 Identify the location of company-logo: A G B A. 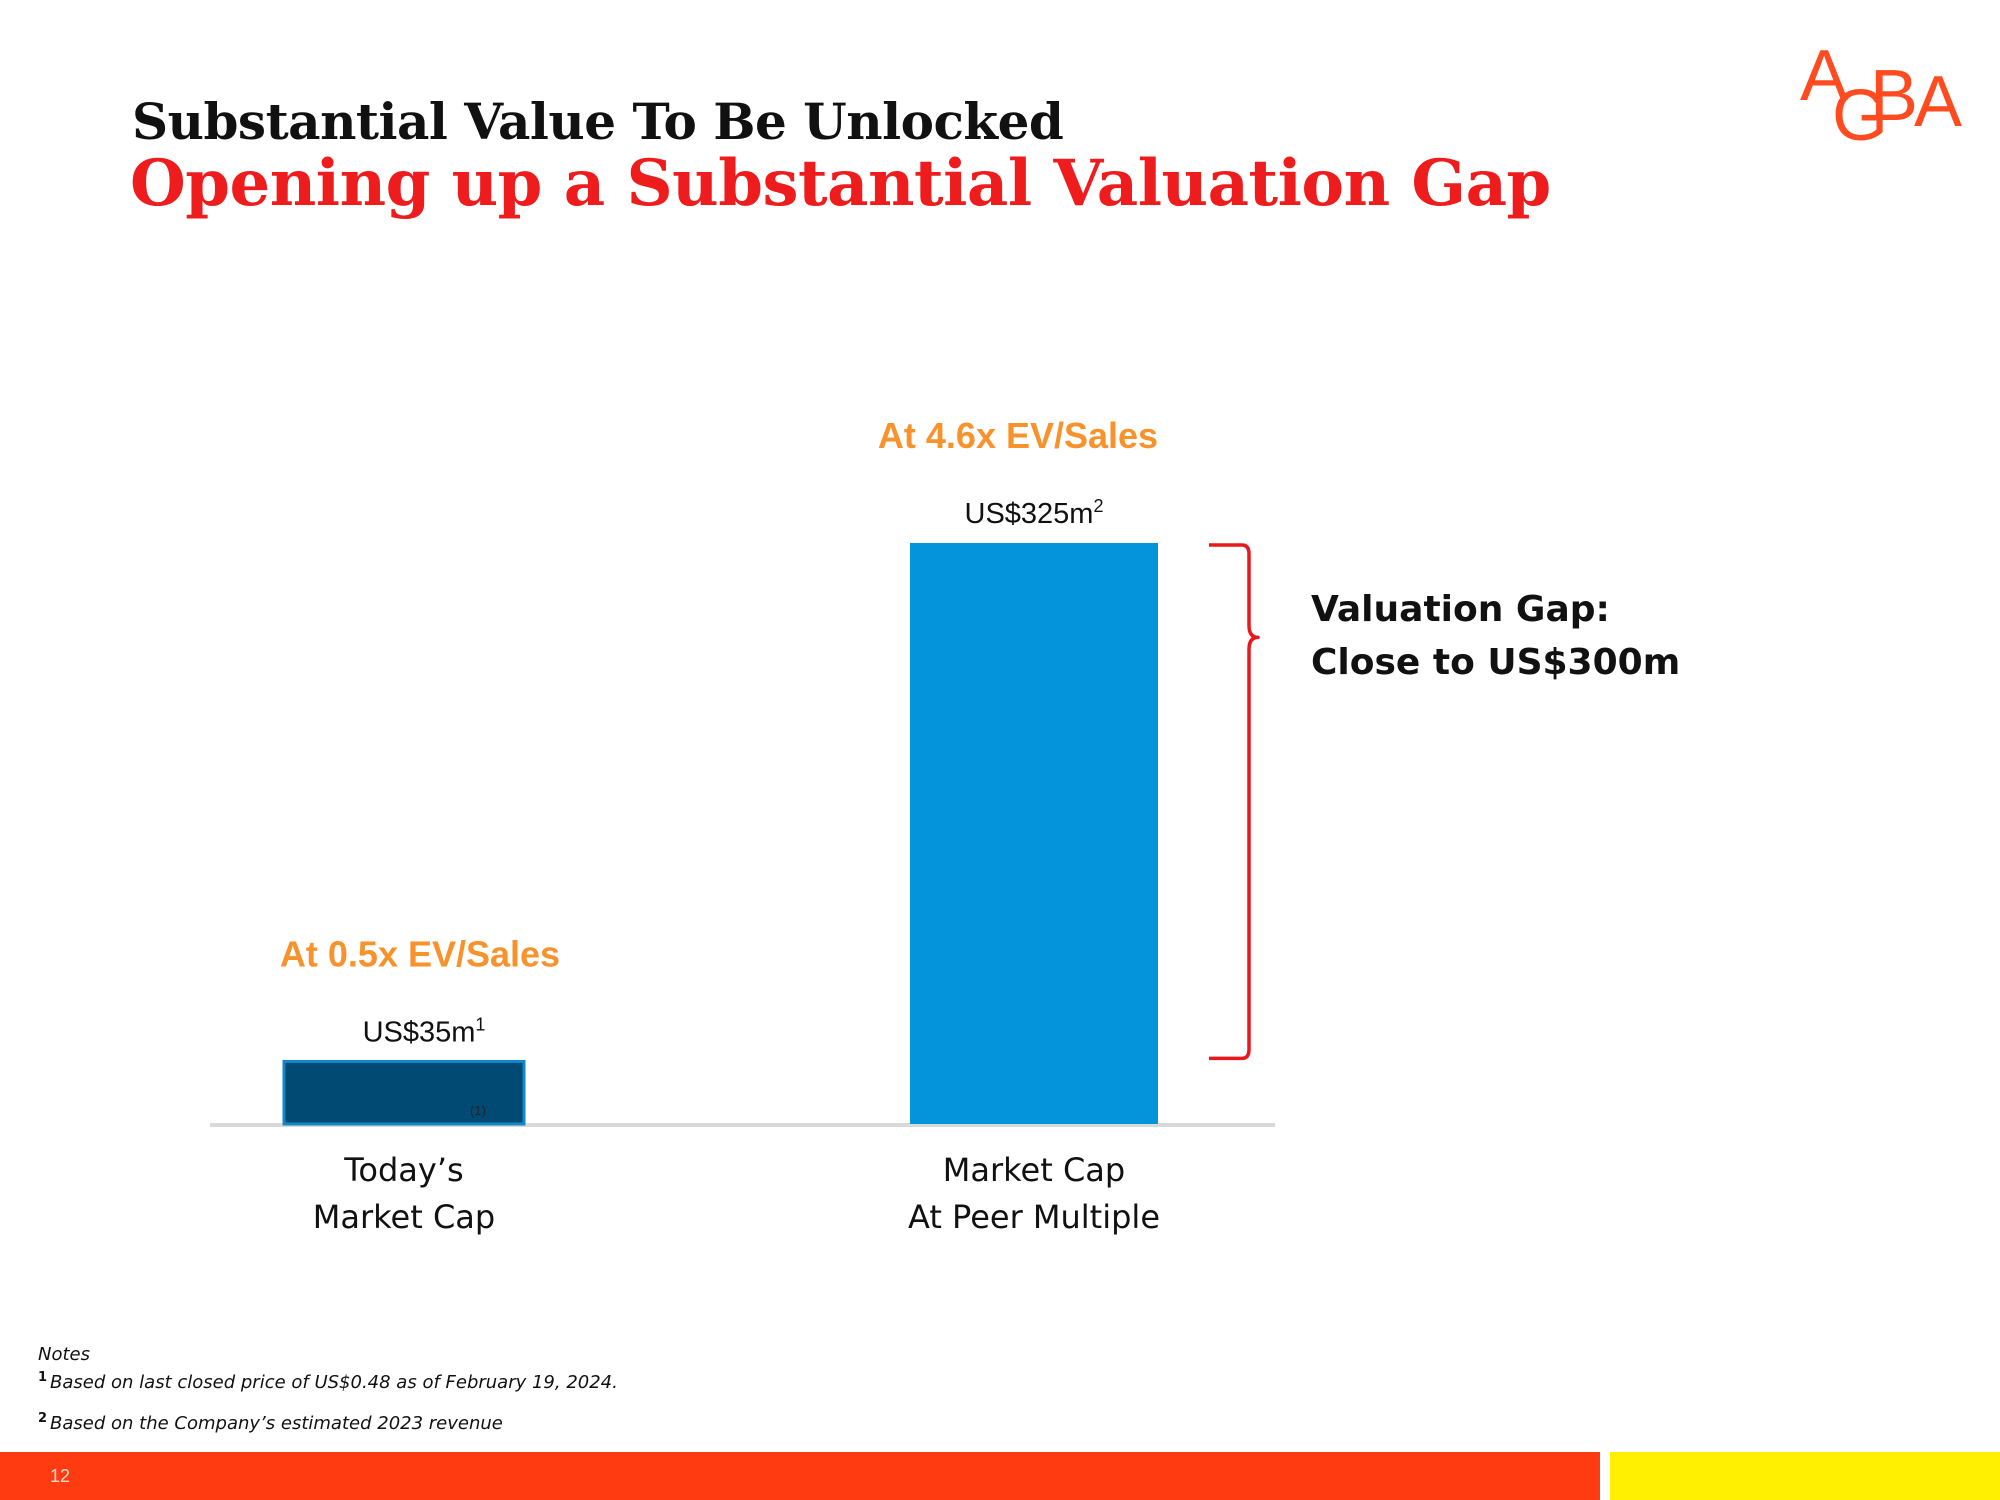
(1885, 97).